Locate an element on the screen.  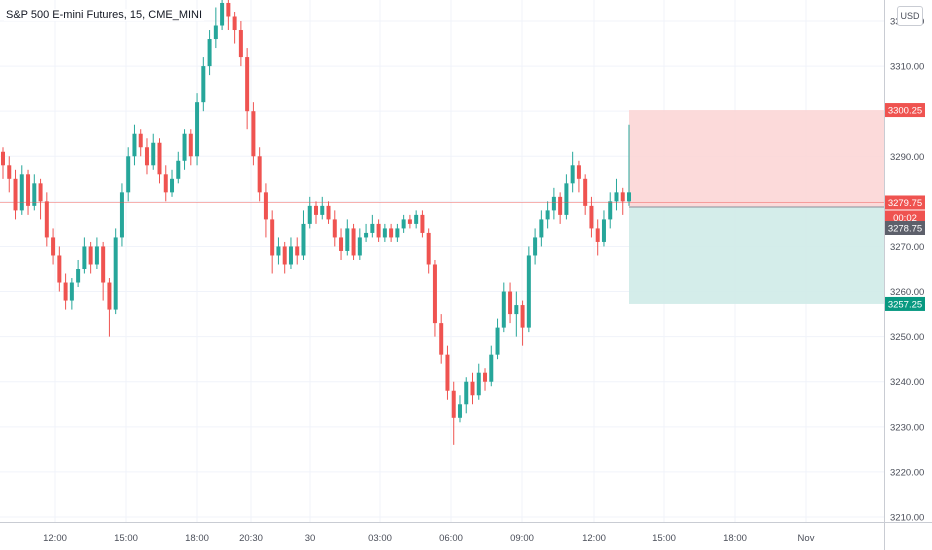
target-price-label: 3257.25 is located at coordinates (905, 303).